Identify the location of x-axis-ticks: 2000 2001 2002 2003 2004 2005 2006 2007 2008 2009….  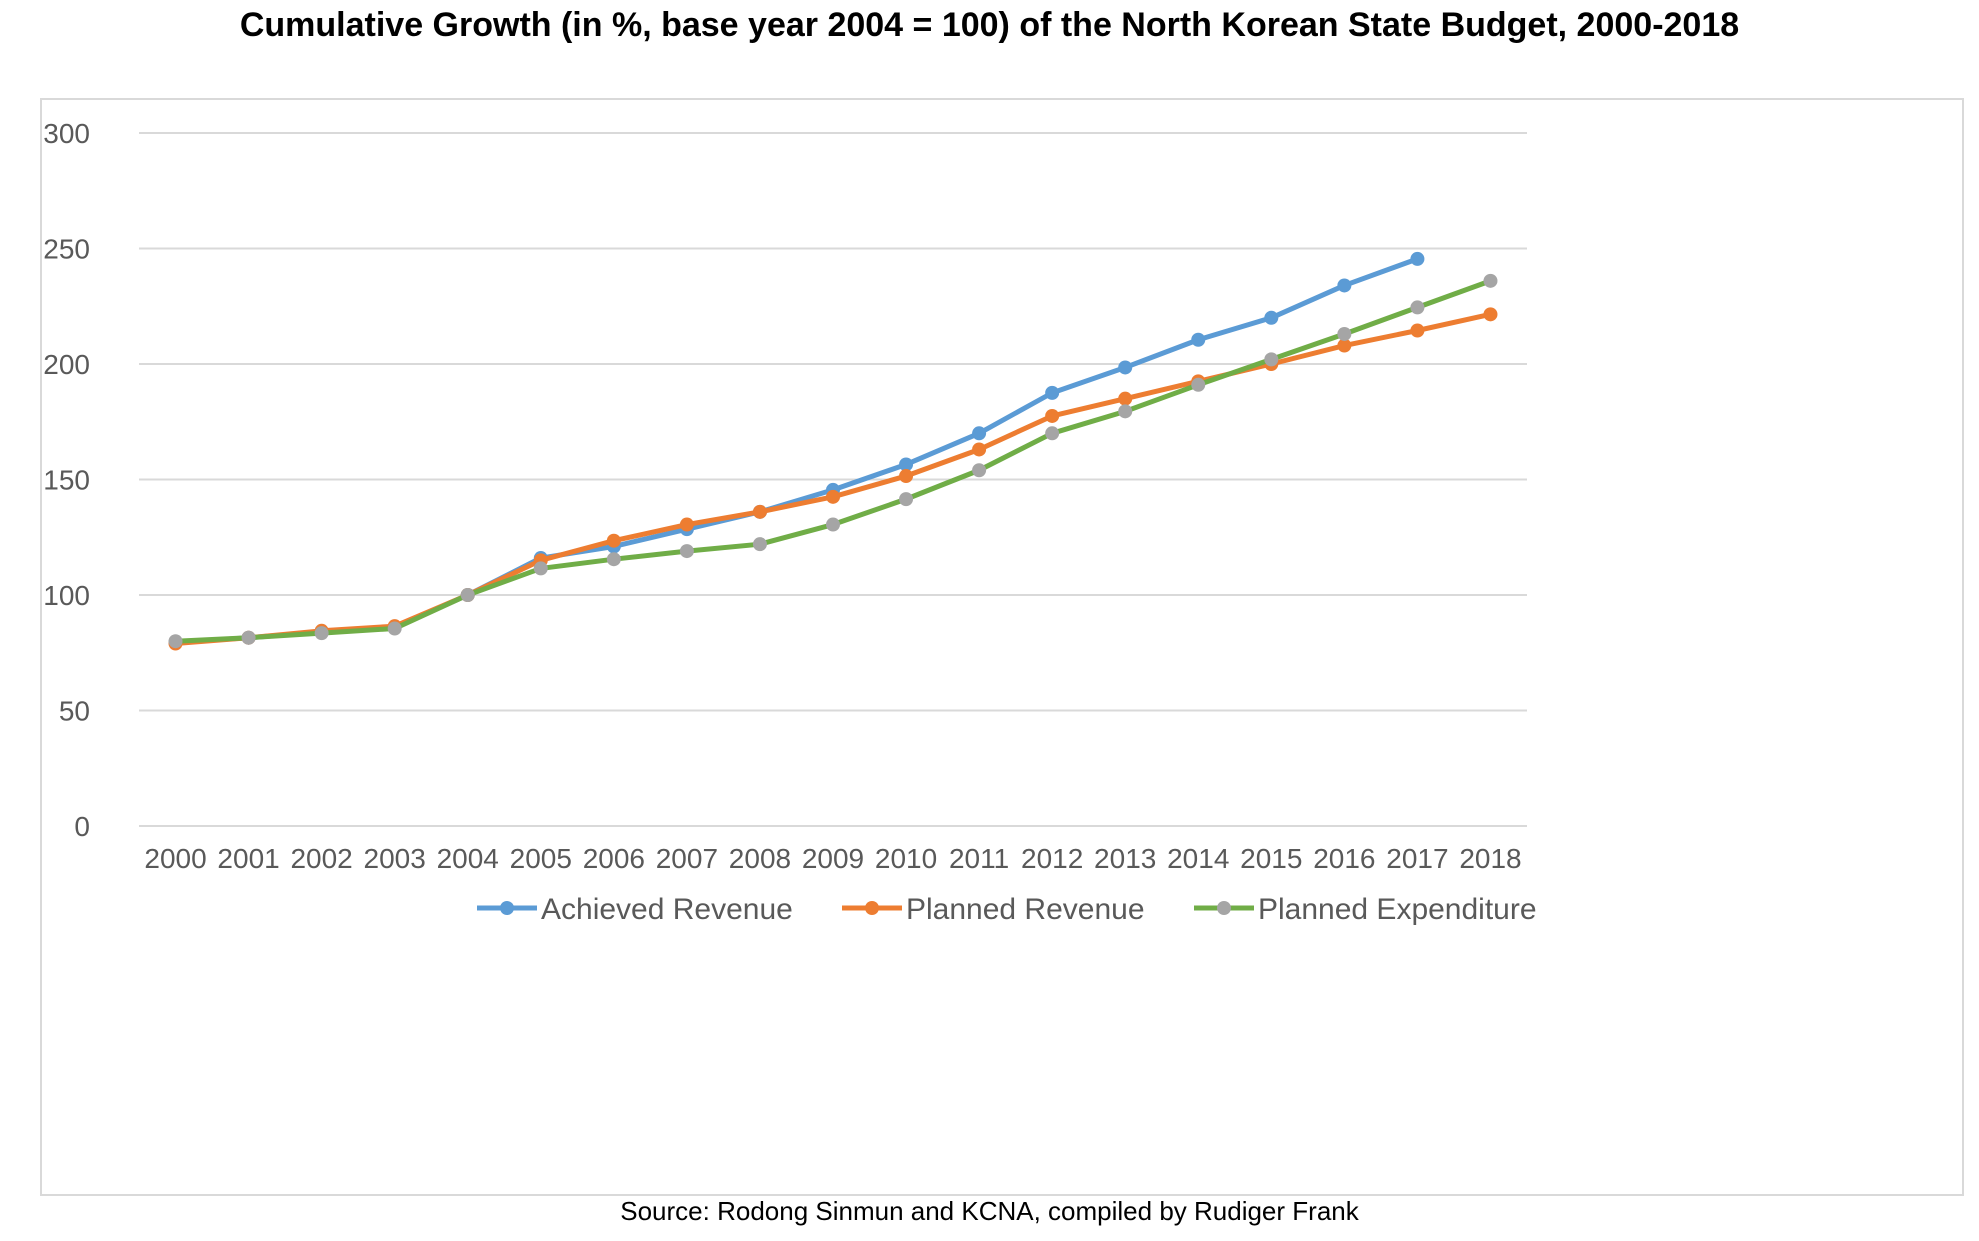
(832, 858).